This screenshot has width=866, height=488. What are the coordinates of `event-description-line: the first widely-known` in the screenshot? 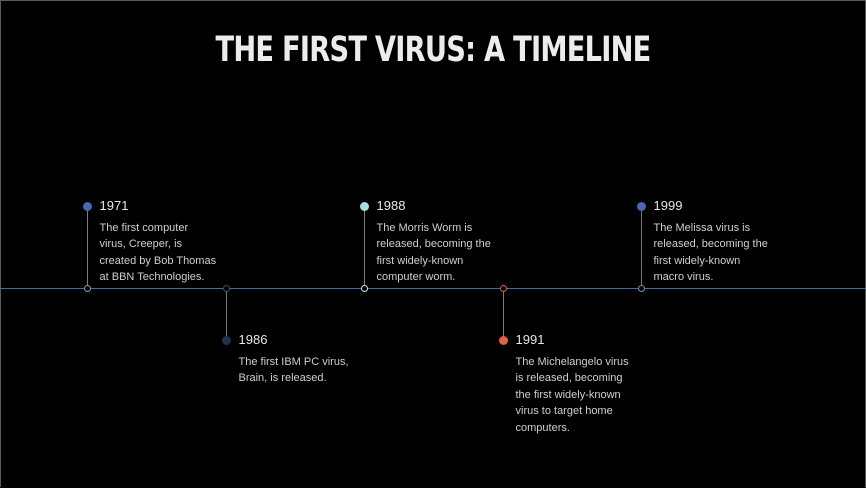 It's located at (591, 395).